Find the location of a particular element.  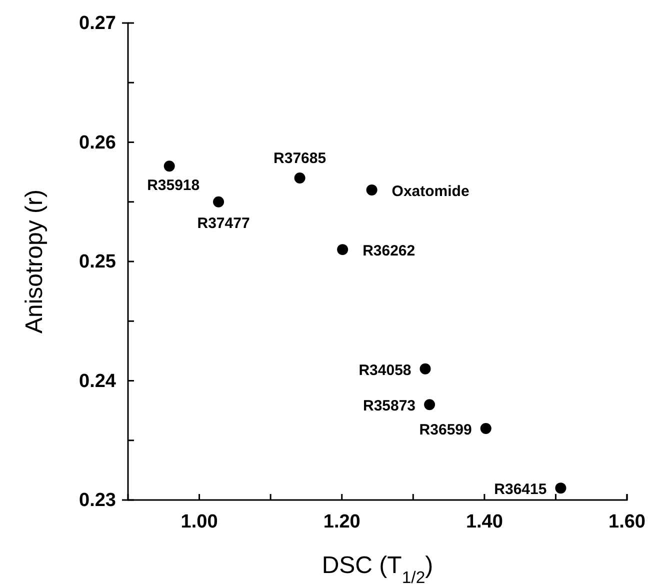

y-axis-title: Anisotropy (r) is located at coordinates (34, 261).